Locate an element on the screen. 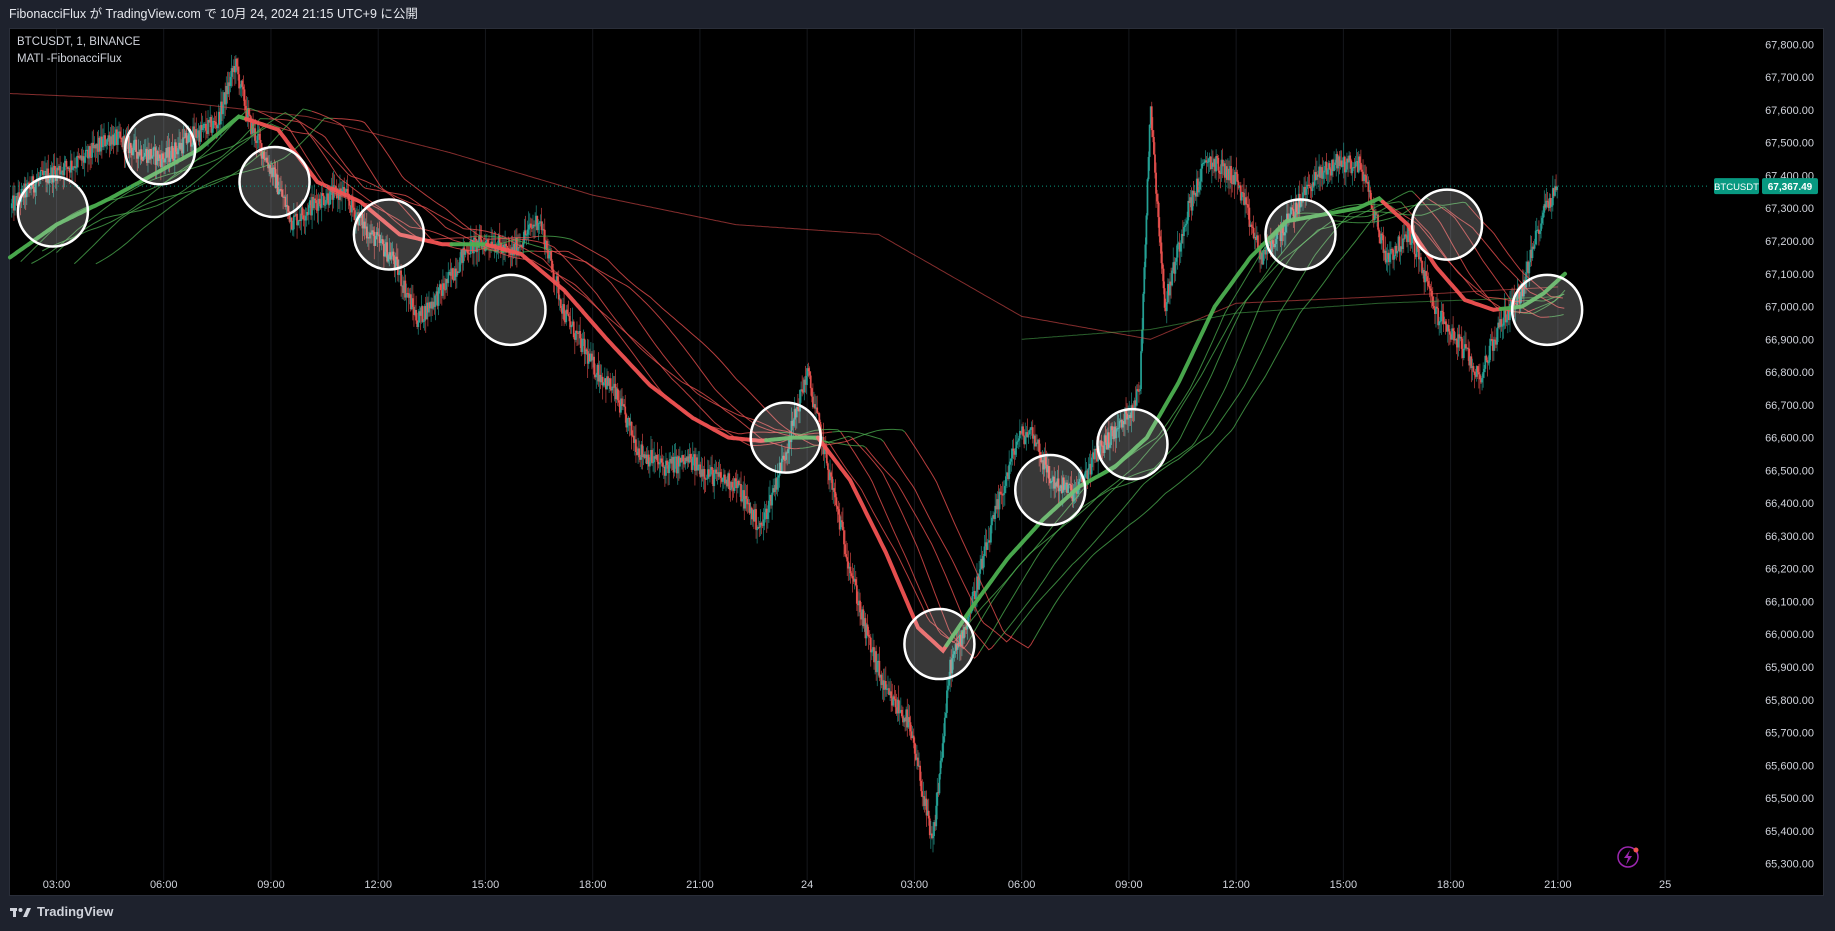 The height and width of the screenshot is (931, 1835). y-tick-label: 66,800.00 is located at coordinates (1789, 373).